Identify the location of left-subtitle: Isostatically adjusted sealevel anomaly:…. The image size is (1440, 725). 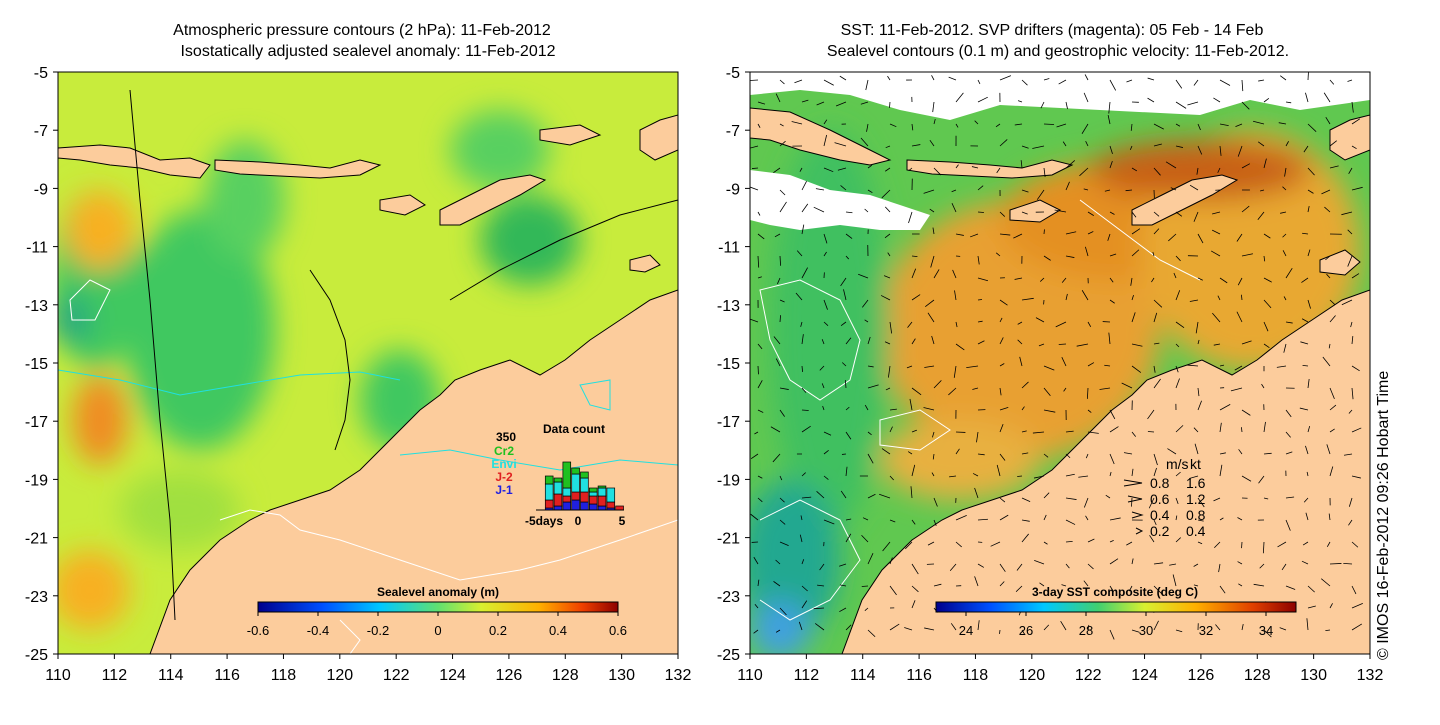
(367, 51).